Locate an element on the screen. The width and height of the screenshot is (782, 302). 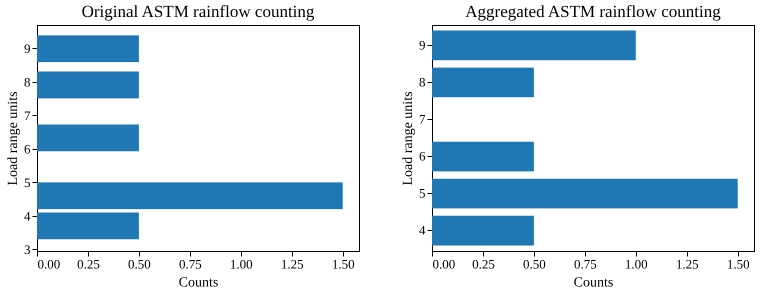
chart-title: Original ASTM rainflow counting is located at coordinates (198, 11).